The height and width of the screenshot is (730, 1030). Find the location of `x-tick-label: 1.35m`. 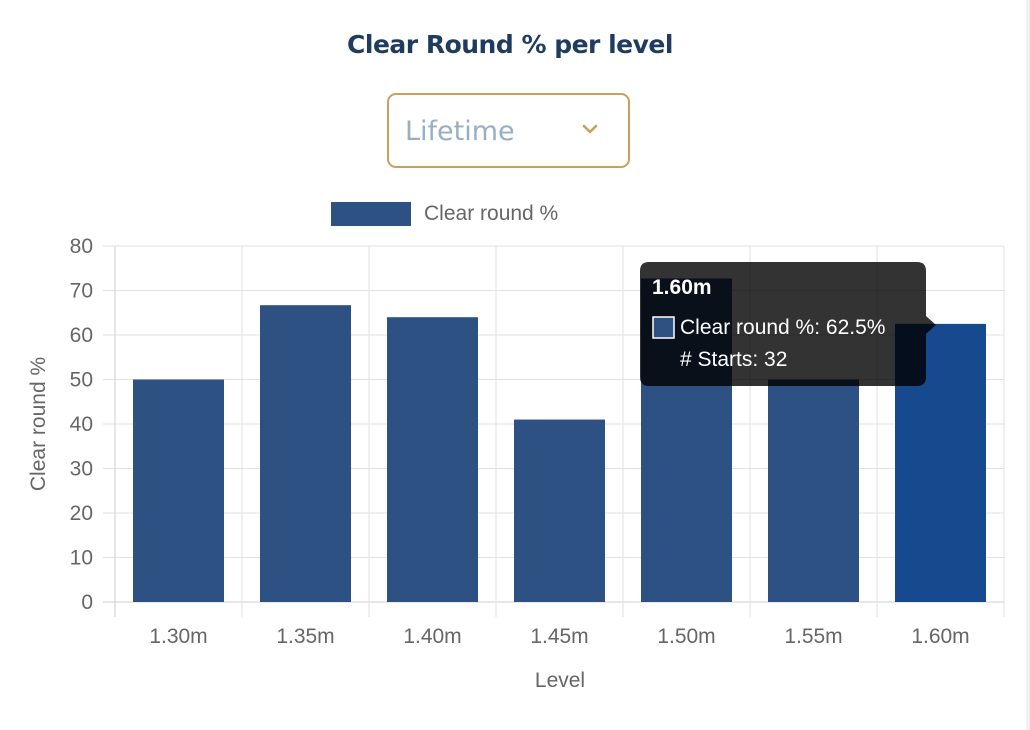

x-tick-label: 1.35m is located at coordinates (305, 636).